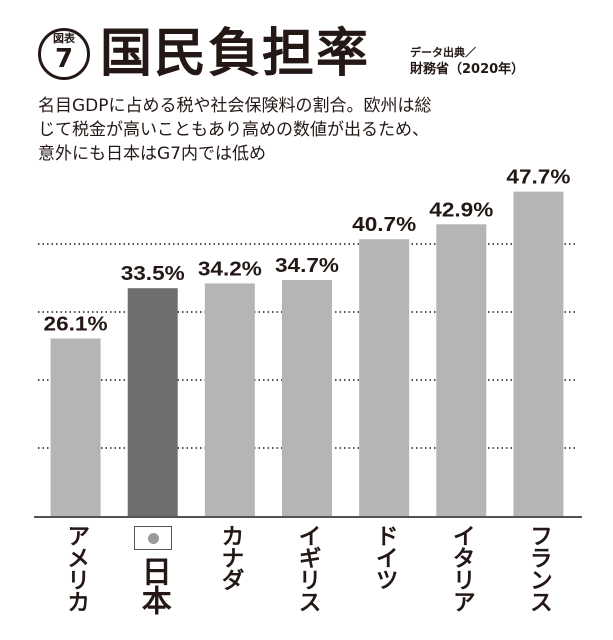  I want to click on x-tick-label: 日本, so click(153, 585).